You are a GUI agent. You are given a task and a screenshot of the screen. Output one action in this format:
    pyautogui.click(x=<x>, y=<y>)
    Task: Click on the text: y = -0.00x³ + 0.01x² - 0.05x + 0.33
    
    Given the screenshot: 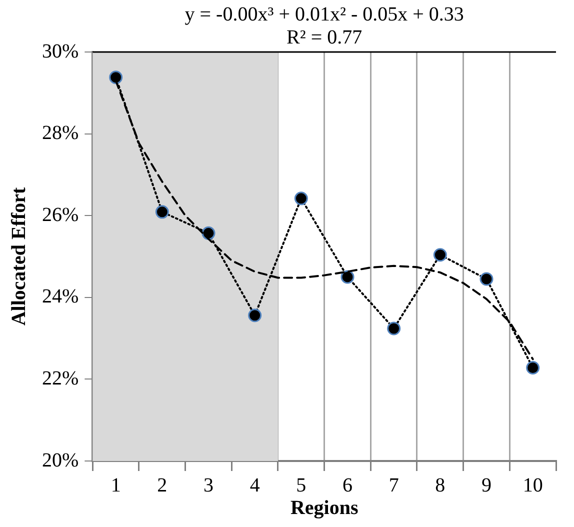 What is the action you would take?
    pyautogui.click(x=324, y=14)
    